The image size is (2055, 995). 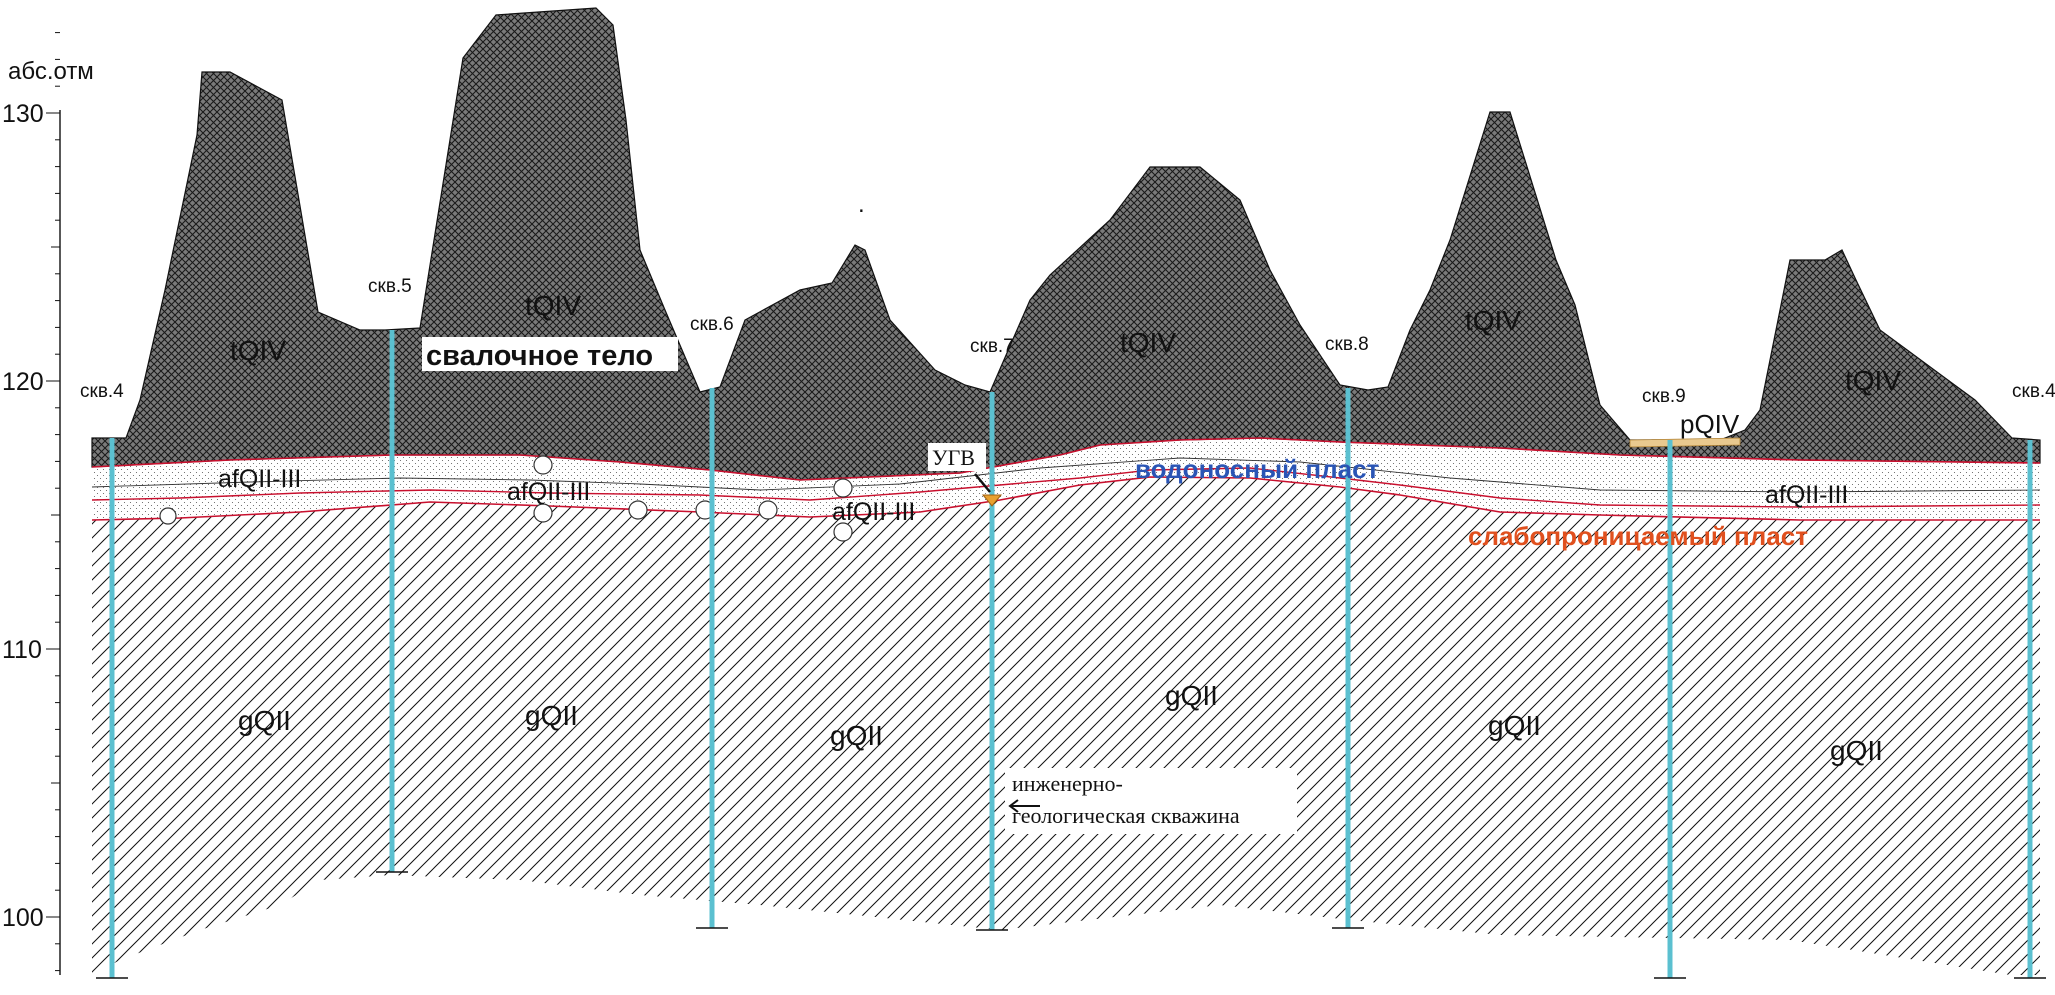 What do you see at coordinates (1873, 380) in the screenshot?
I see `landfill-index-5: tQIV` at bounding box center [1873, 380].